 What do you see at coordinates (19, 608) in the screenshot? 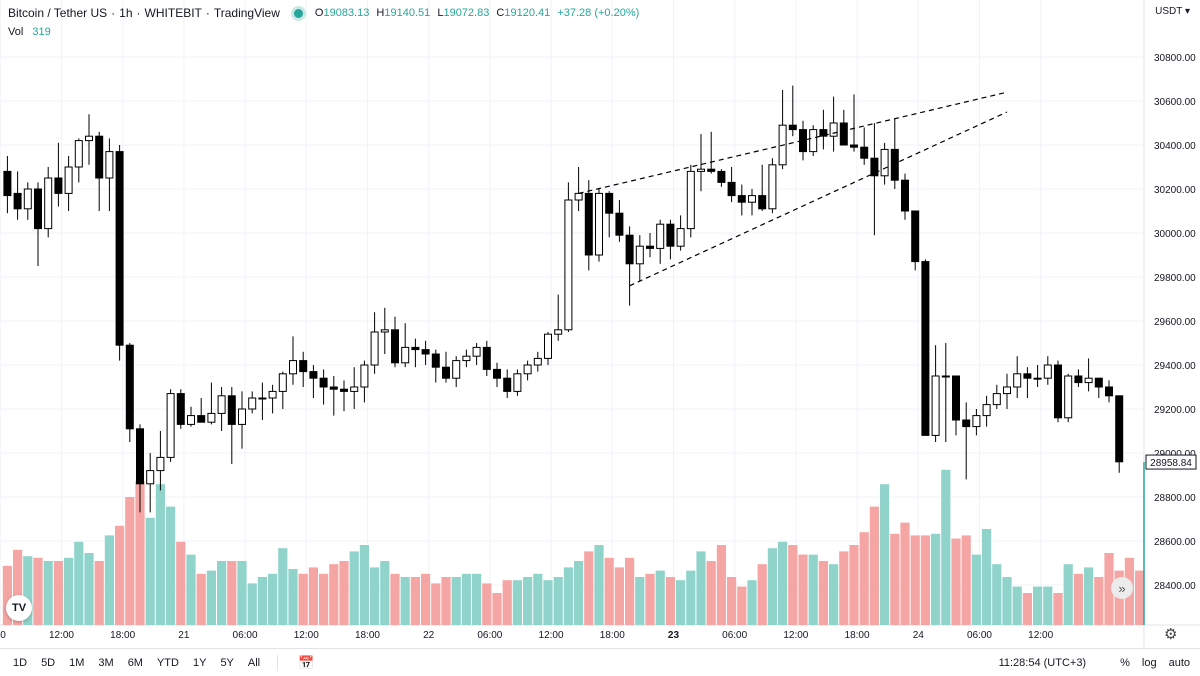
I see `tradingview-logo-icon: TV` at bounding box center [19, 608].